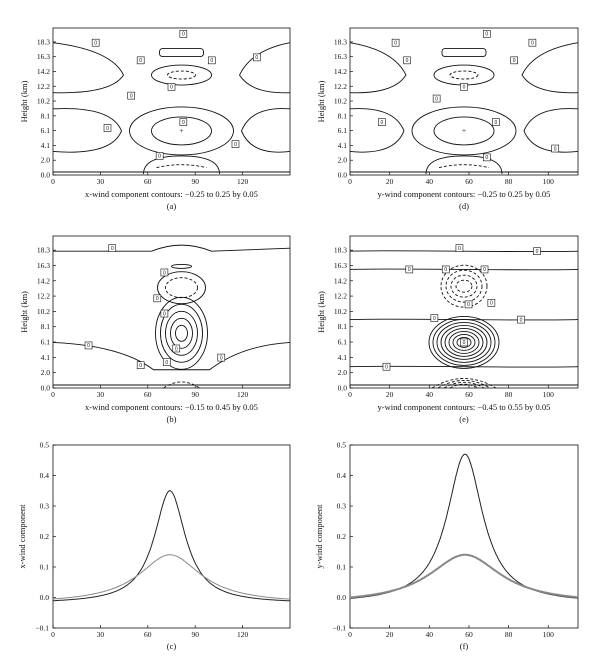 Image resolution: width=600 pixels, height=660 pixels. What do you see at coordinates (172, 419) in the screenshot?
I see `panel-label: (b)` at bounding box center [172, 419].